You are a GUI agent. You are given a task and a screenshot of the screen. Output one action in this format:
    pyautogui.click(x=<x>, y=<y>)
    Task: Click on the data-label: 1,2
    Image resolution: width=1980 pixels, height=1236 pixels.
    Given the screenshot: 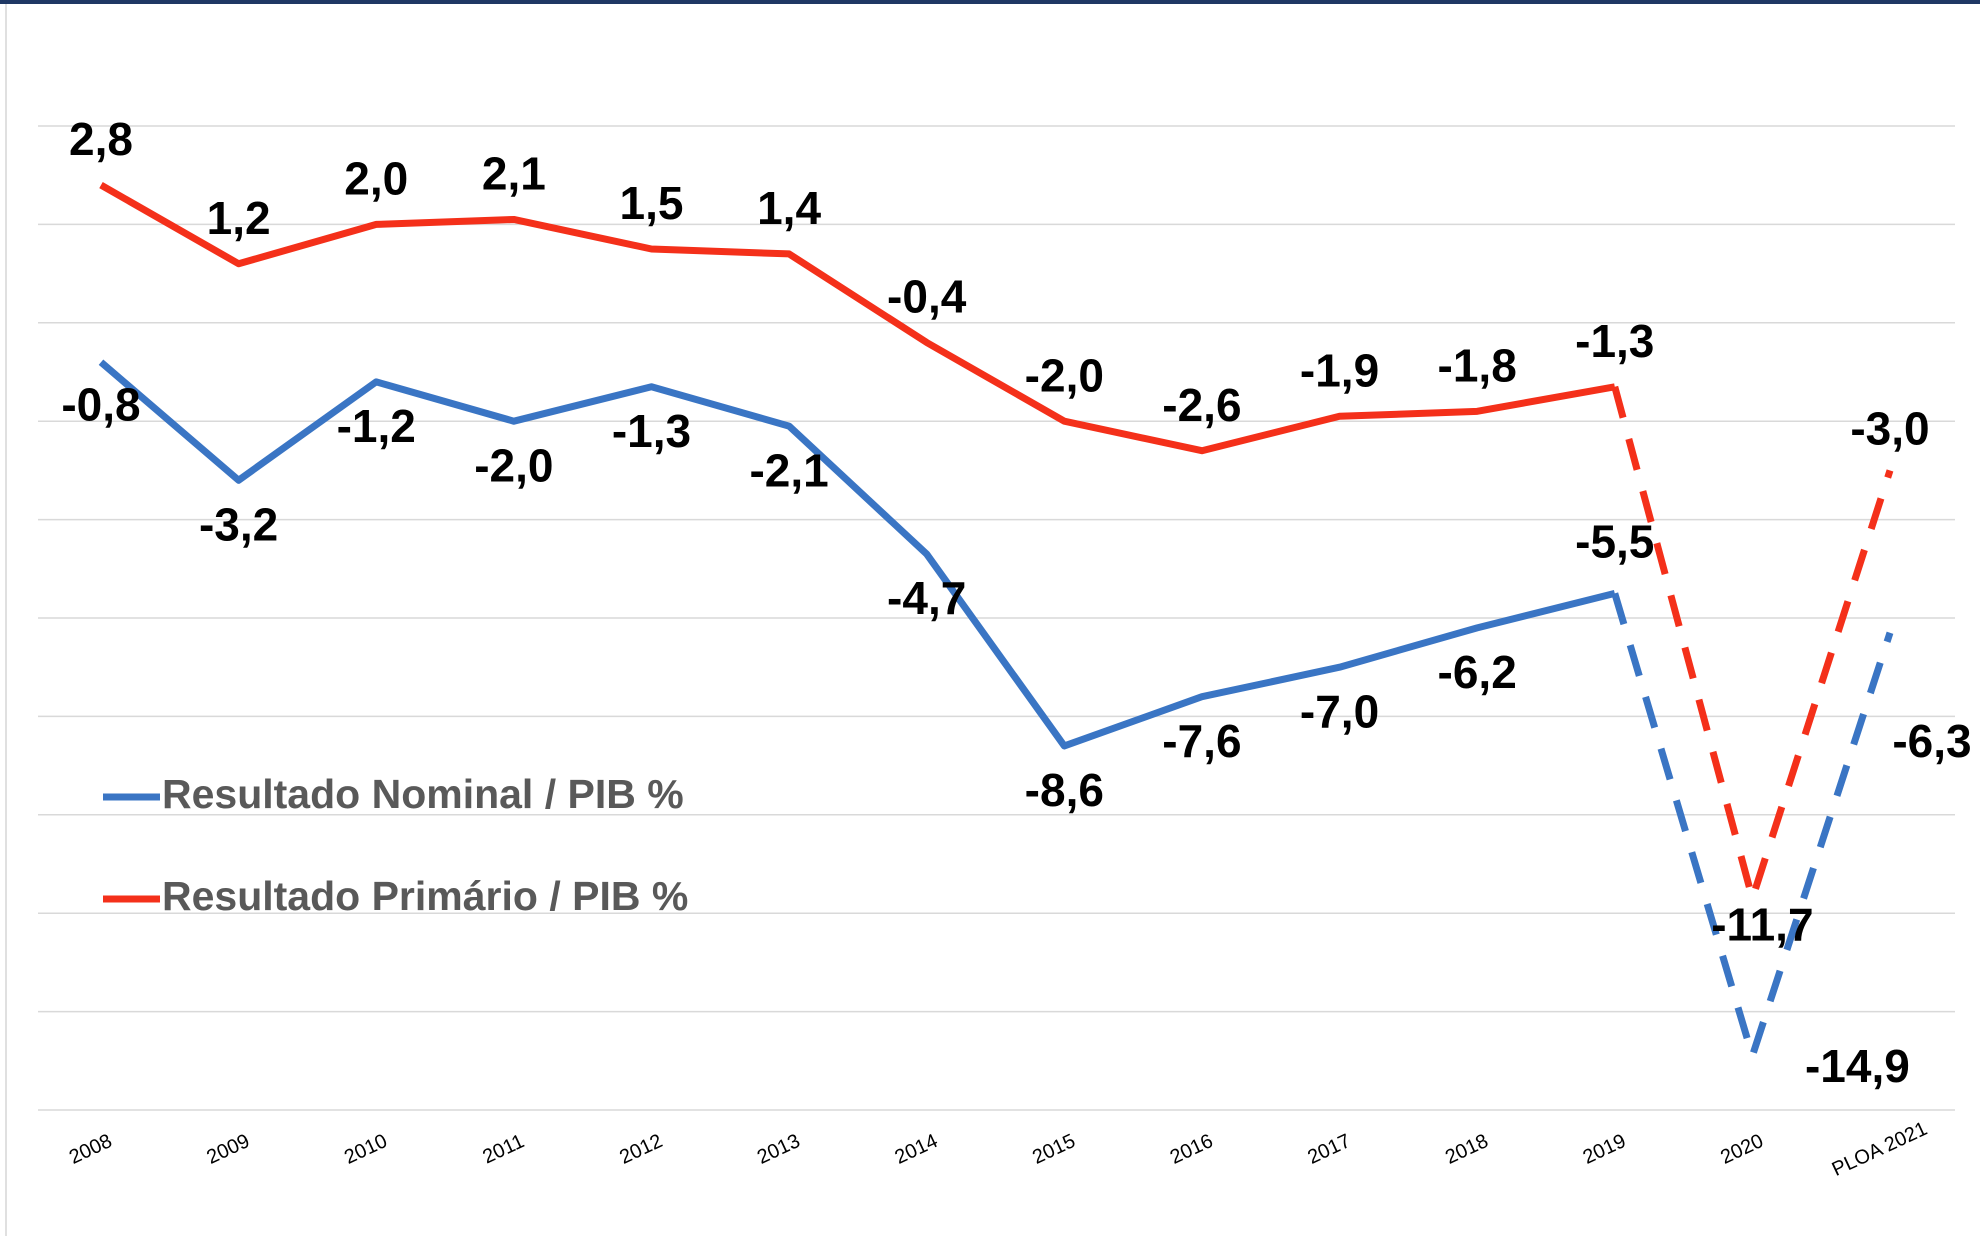 What is the action you would take?
    pyautogui.click(x=239, y=218)
    